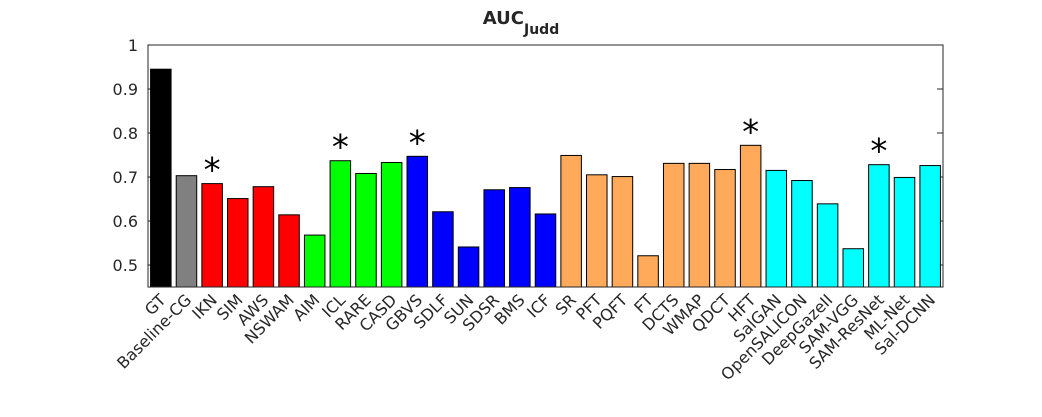  What do you see at coordinates (125, 221) in the screenshot?
I see `y-tick-label: 0.6` at bounding box center [125, 221].